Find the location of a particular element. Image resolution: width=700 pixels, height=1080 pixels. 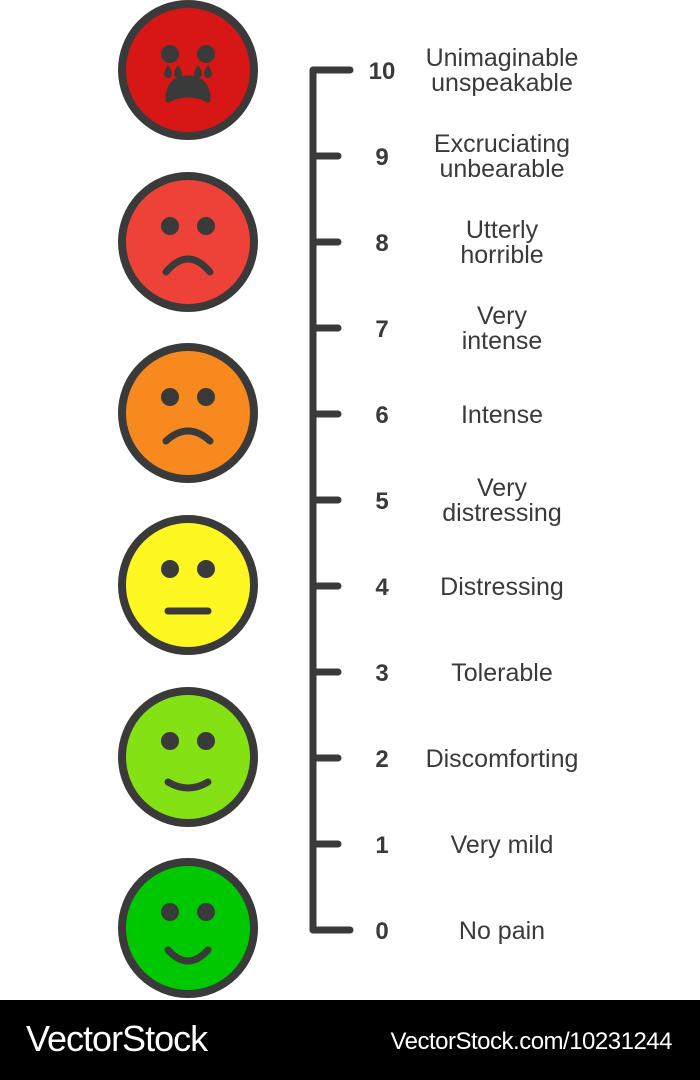

scale-level-2: 2 Discomforting is located at coordinates (445, 759).